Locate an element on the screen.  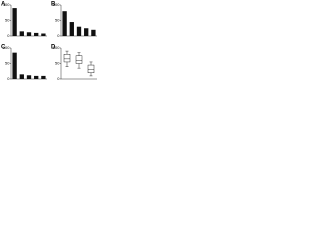
panel-label: D is located at coordinates (53, 48).